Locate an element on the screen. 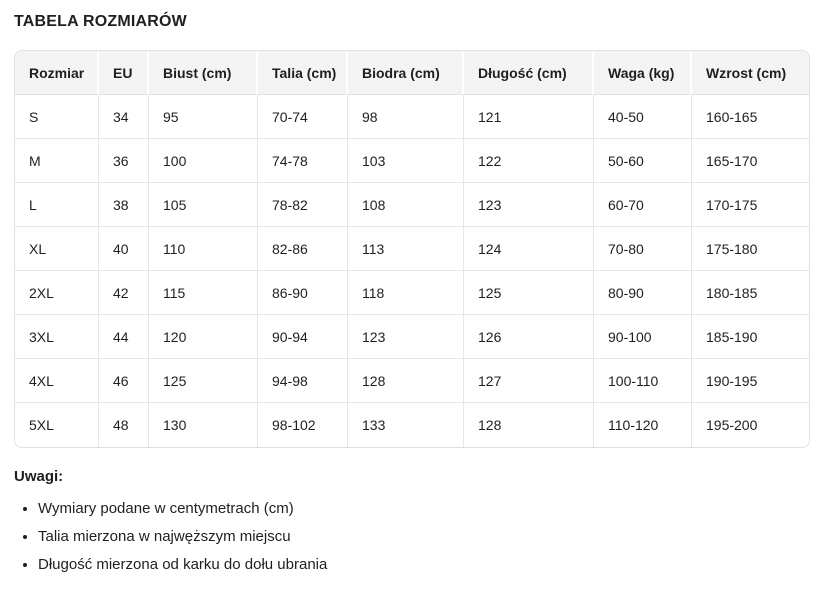 Image resolution: width=824 pixels, height=600 pixels. table-cell: 70-74 is located at coordinates (303, 117).